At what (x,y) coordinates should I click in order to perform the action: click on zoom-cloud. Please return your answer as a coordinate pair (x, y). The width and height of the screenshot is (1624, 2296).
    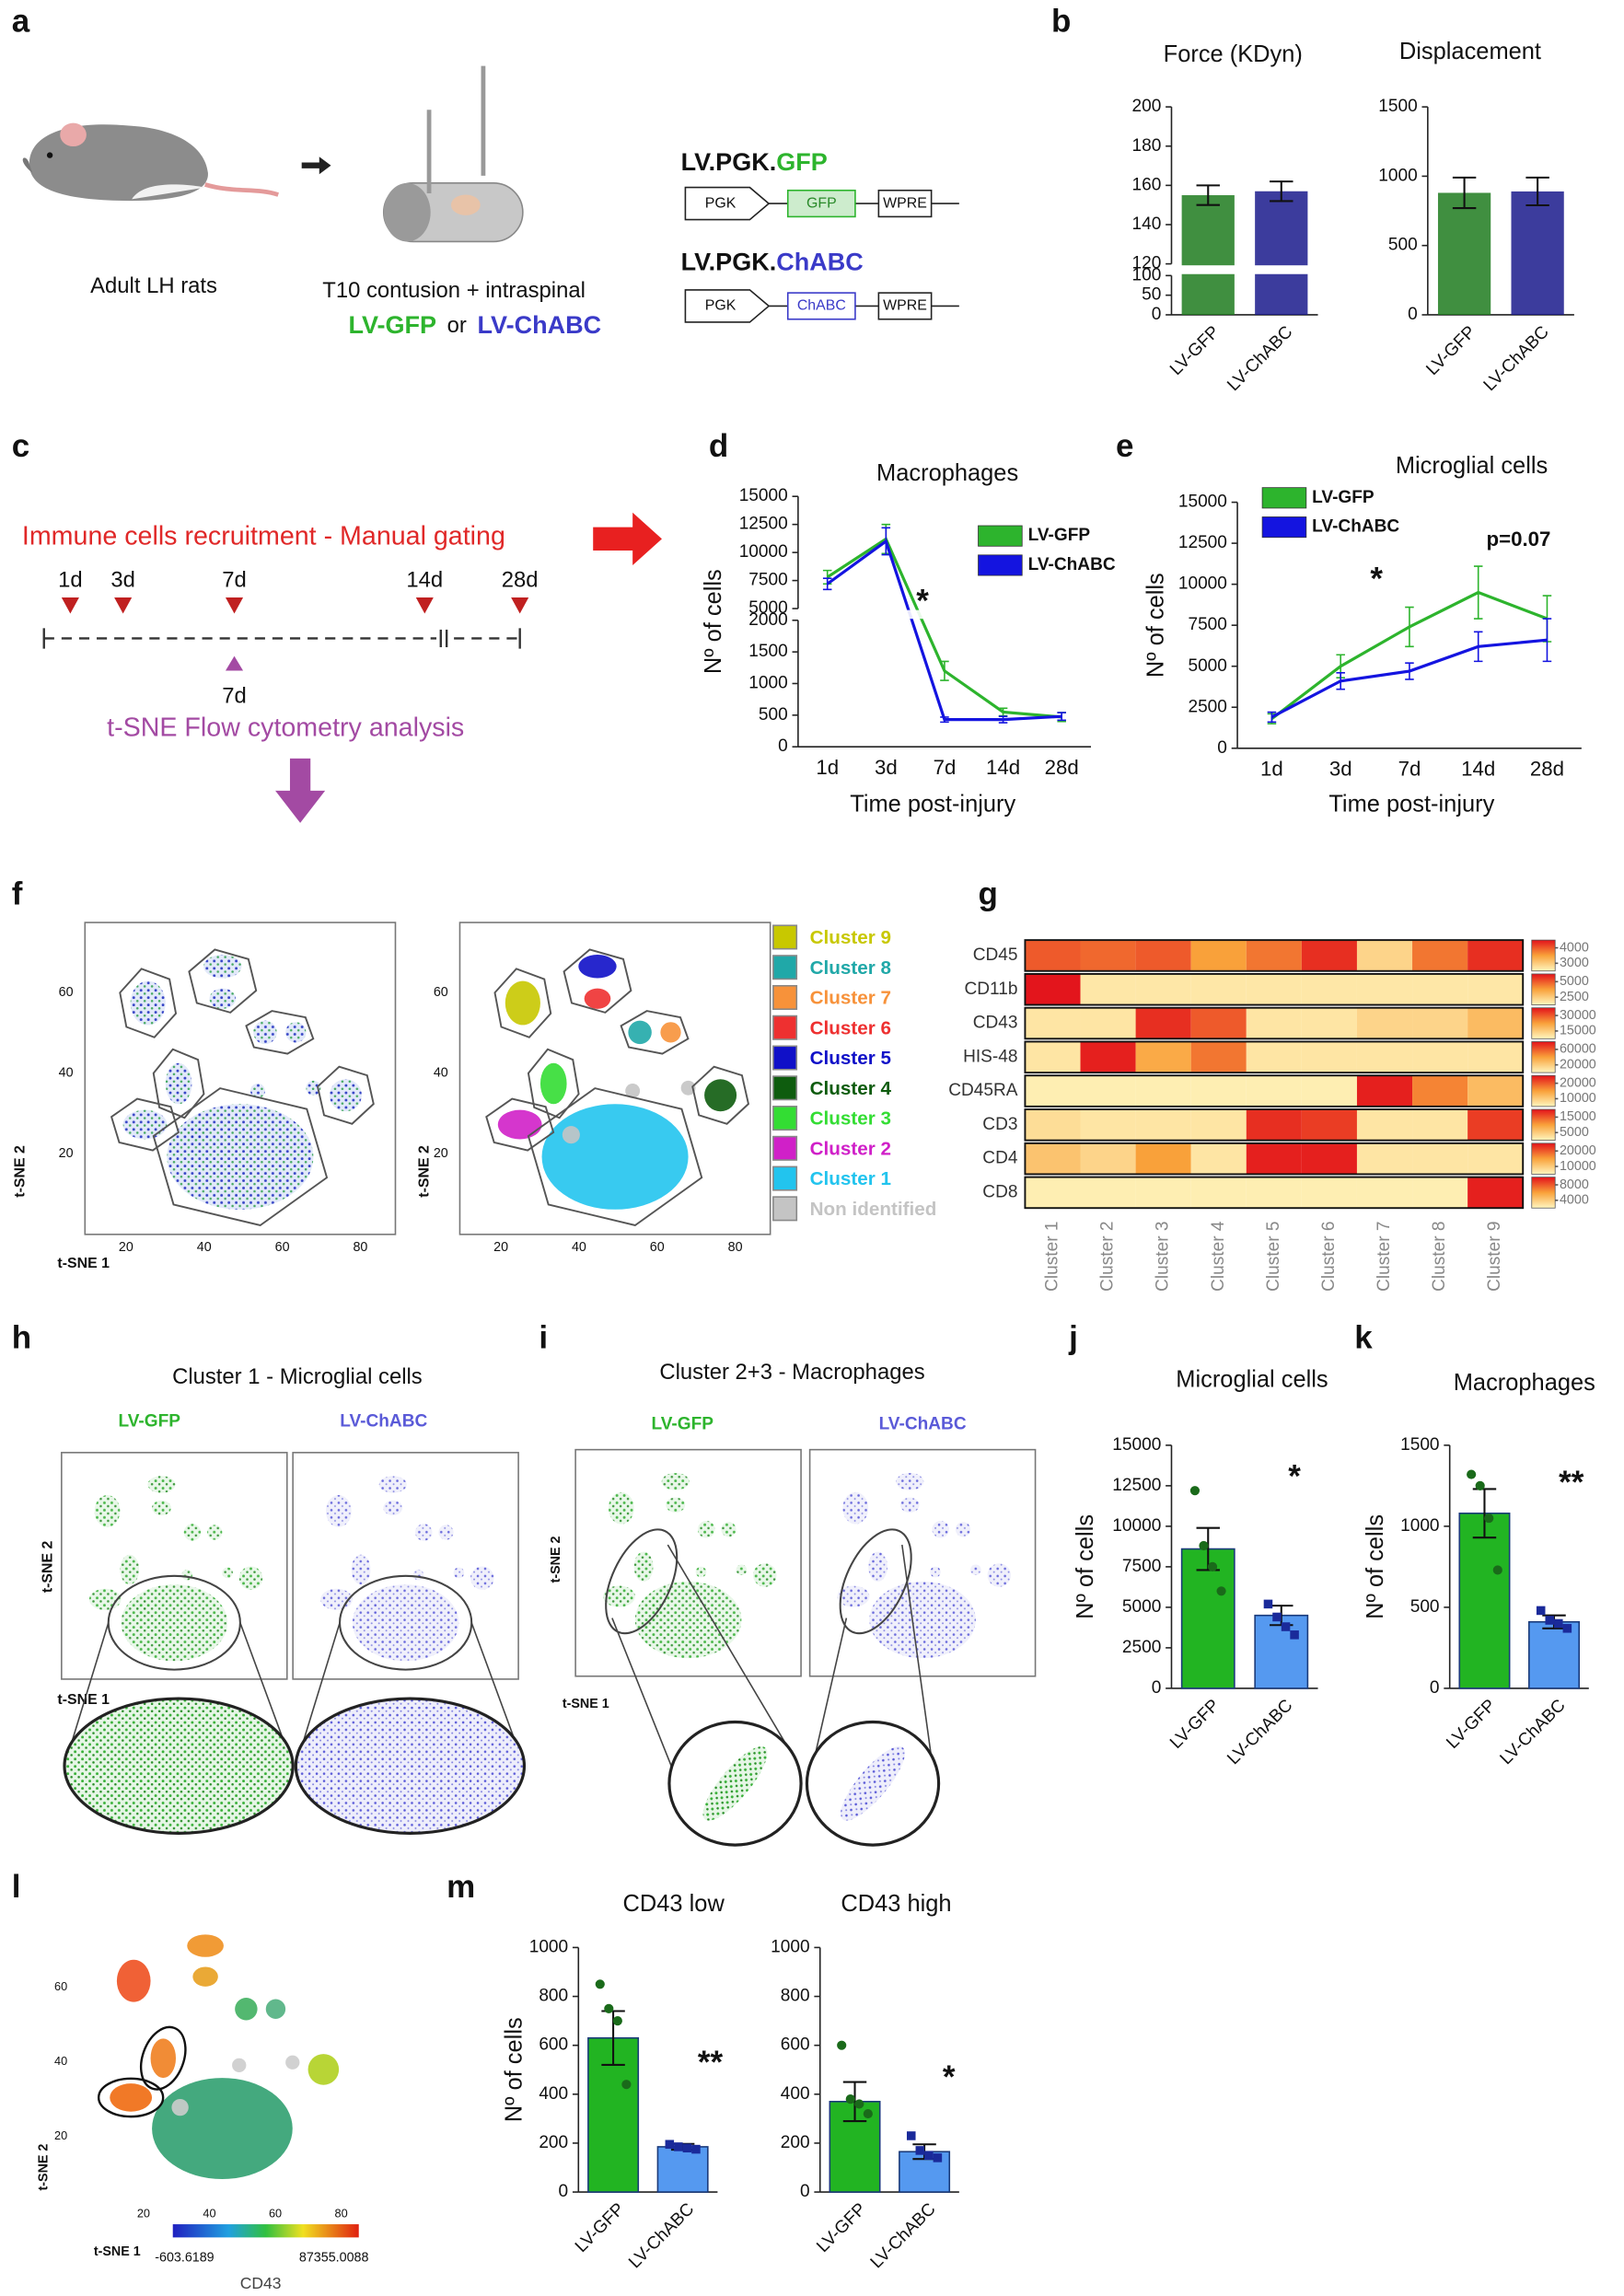
    Looking at the image, I should click on (735, 1783).